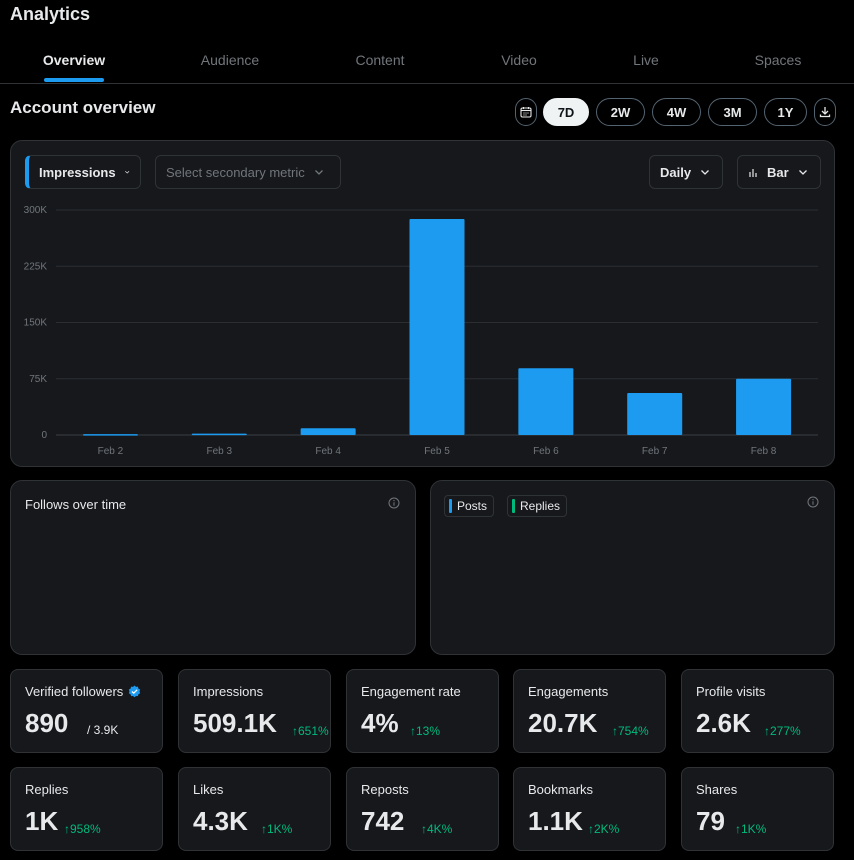 This screenshot has width=854, height=860. I want to click on replies-swatch, so click(513, 506).